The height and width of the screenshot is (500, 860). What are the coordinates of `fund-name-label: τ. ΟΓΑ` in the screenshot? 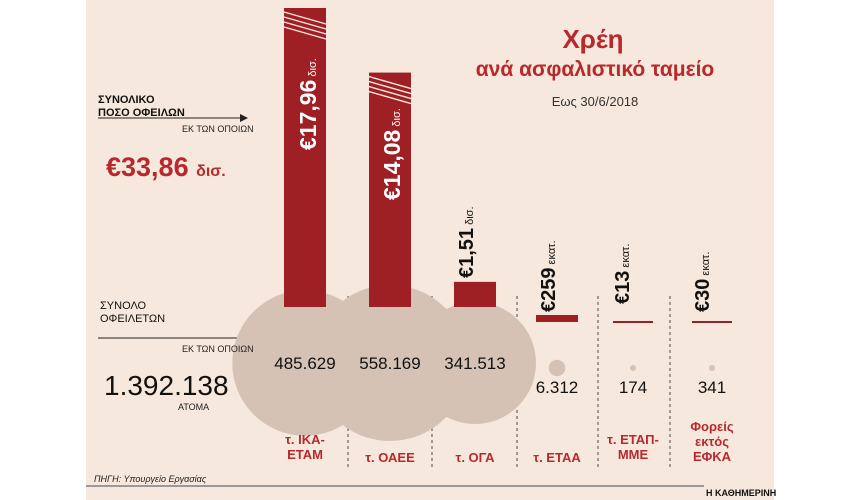 It's located at (475, 457).